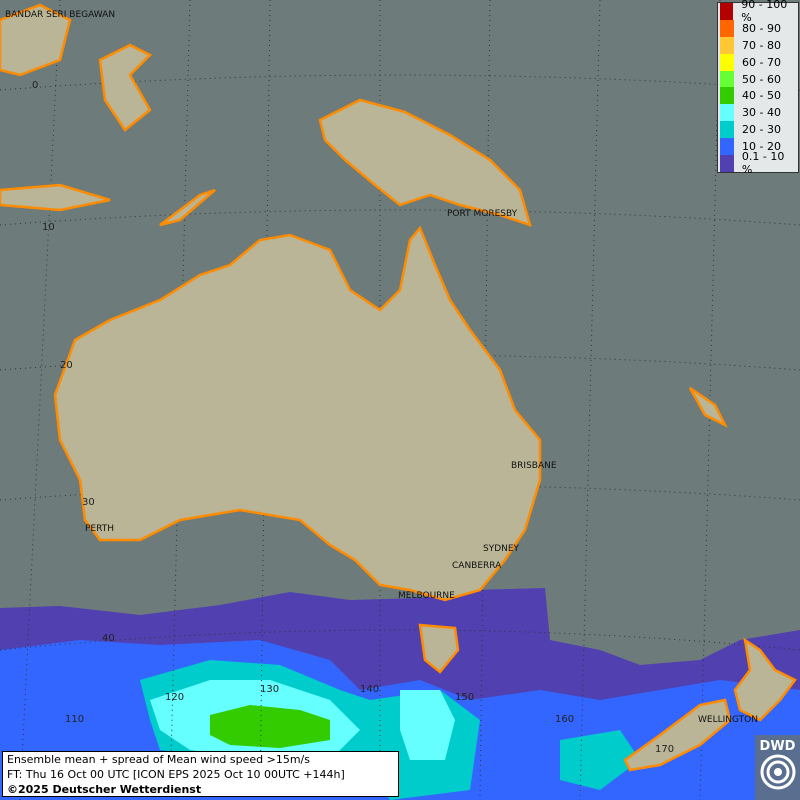  I want to click on sulawesi, so click(125, 87).